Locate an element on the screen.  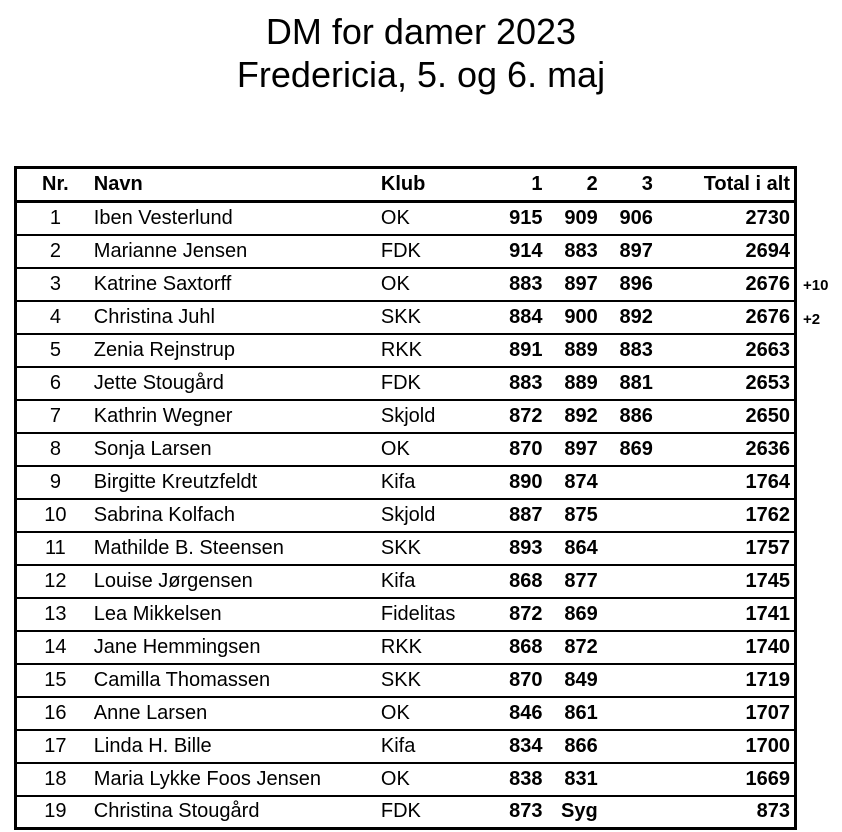
cell-nr: 12 is located at coordinates (54, 581).